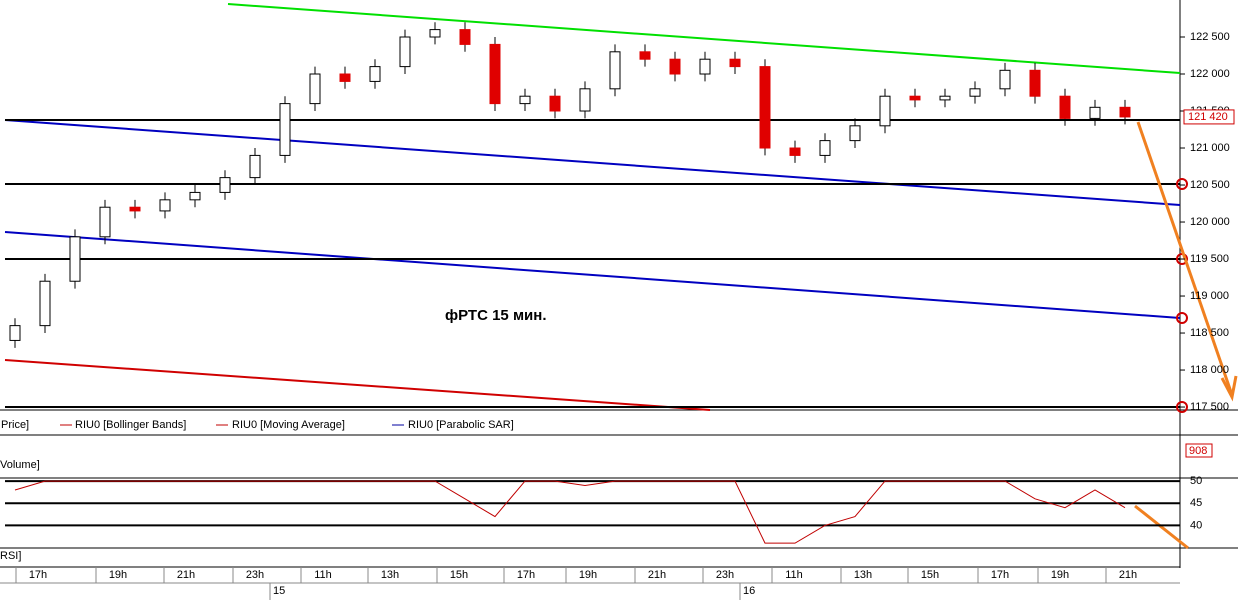 Image resolution: width=1238 pixels, height=601 pixels. Describe the element at coordinates (1229, 388) in the screenshot. I see `forecast-arrow-head` at that location.